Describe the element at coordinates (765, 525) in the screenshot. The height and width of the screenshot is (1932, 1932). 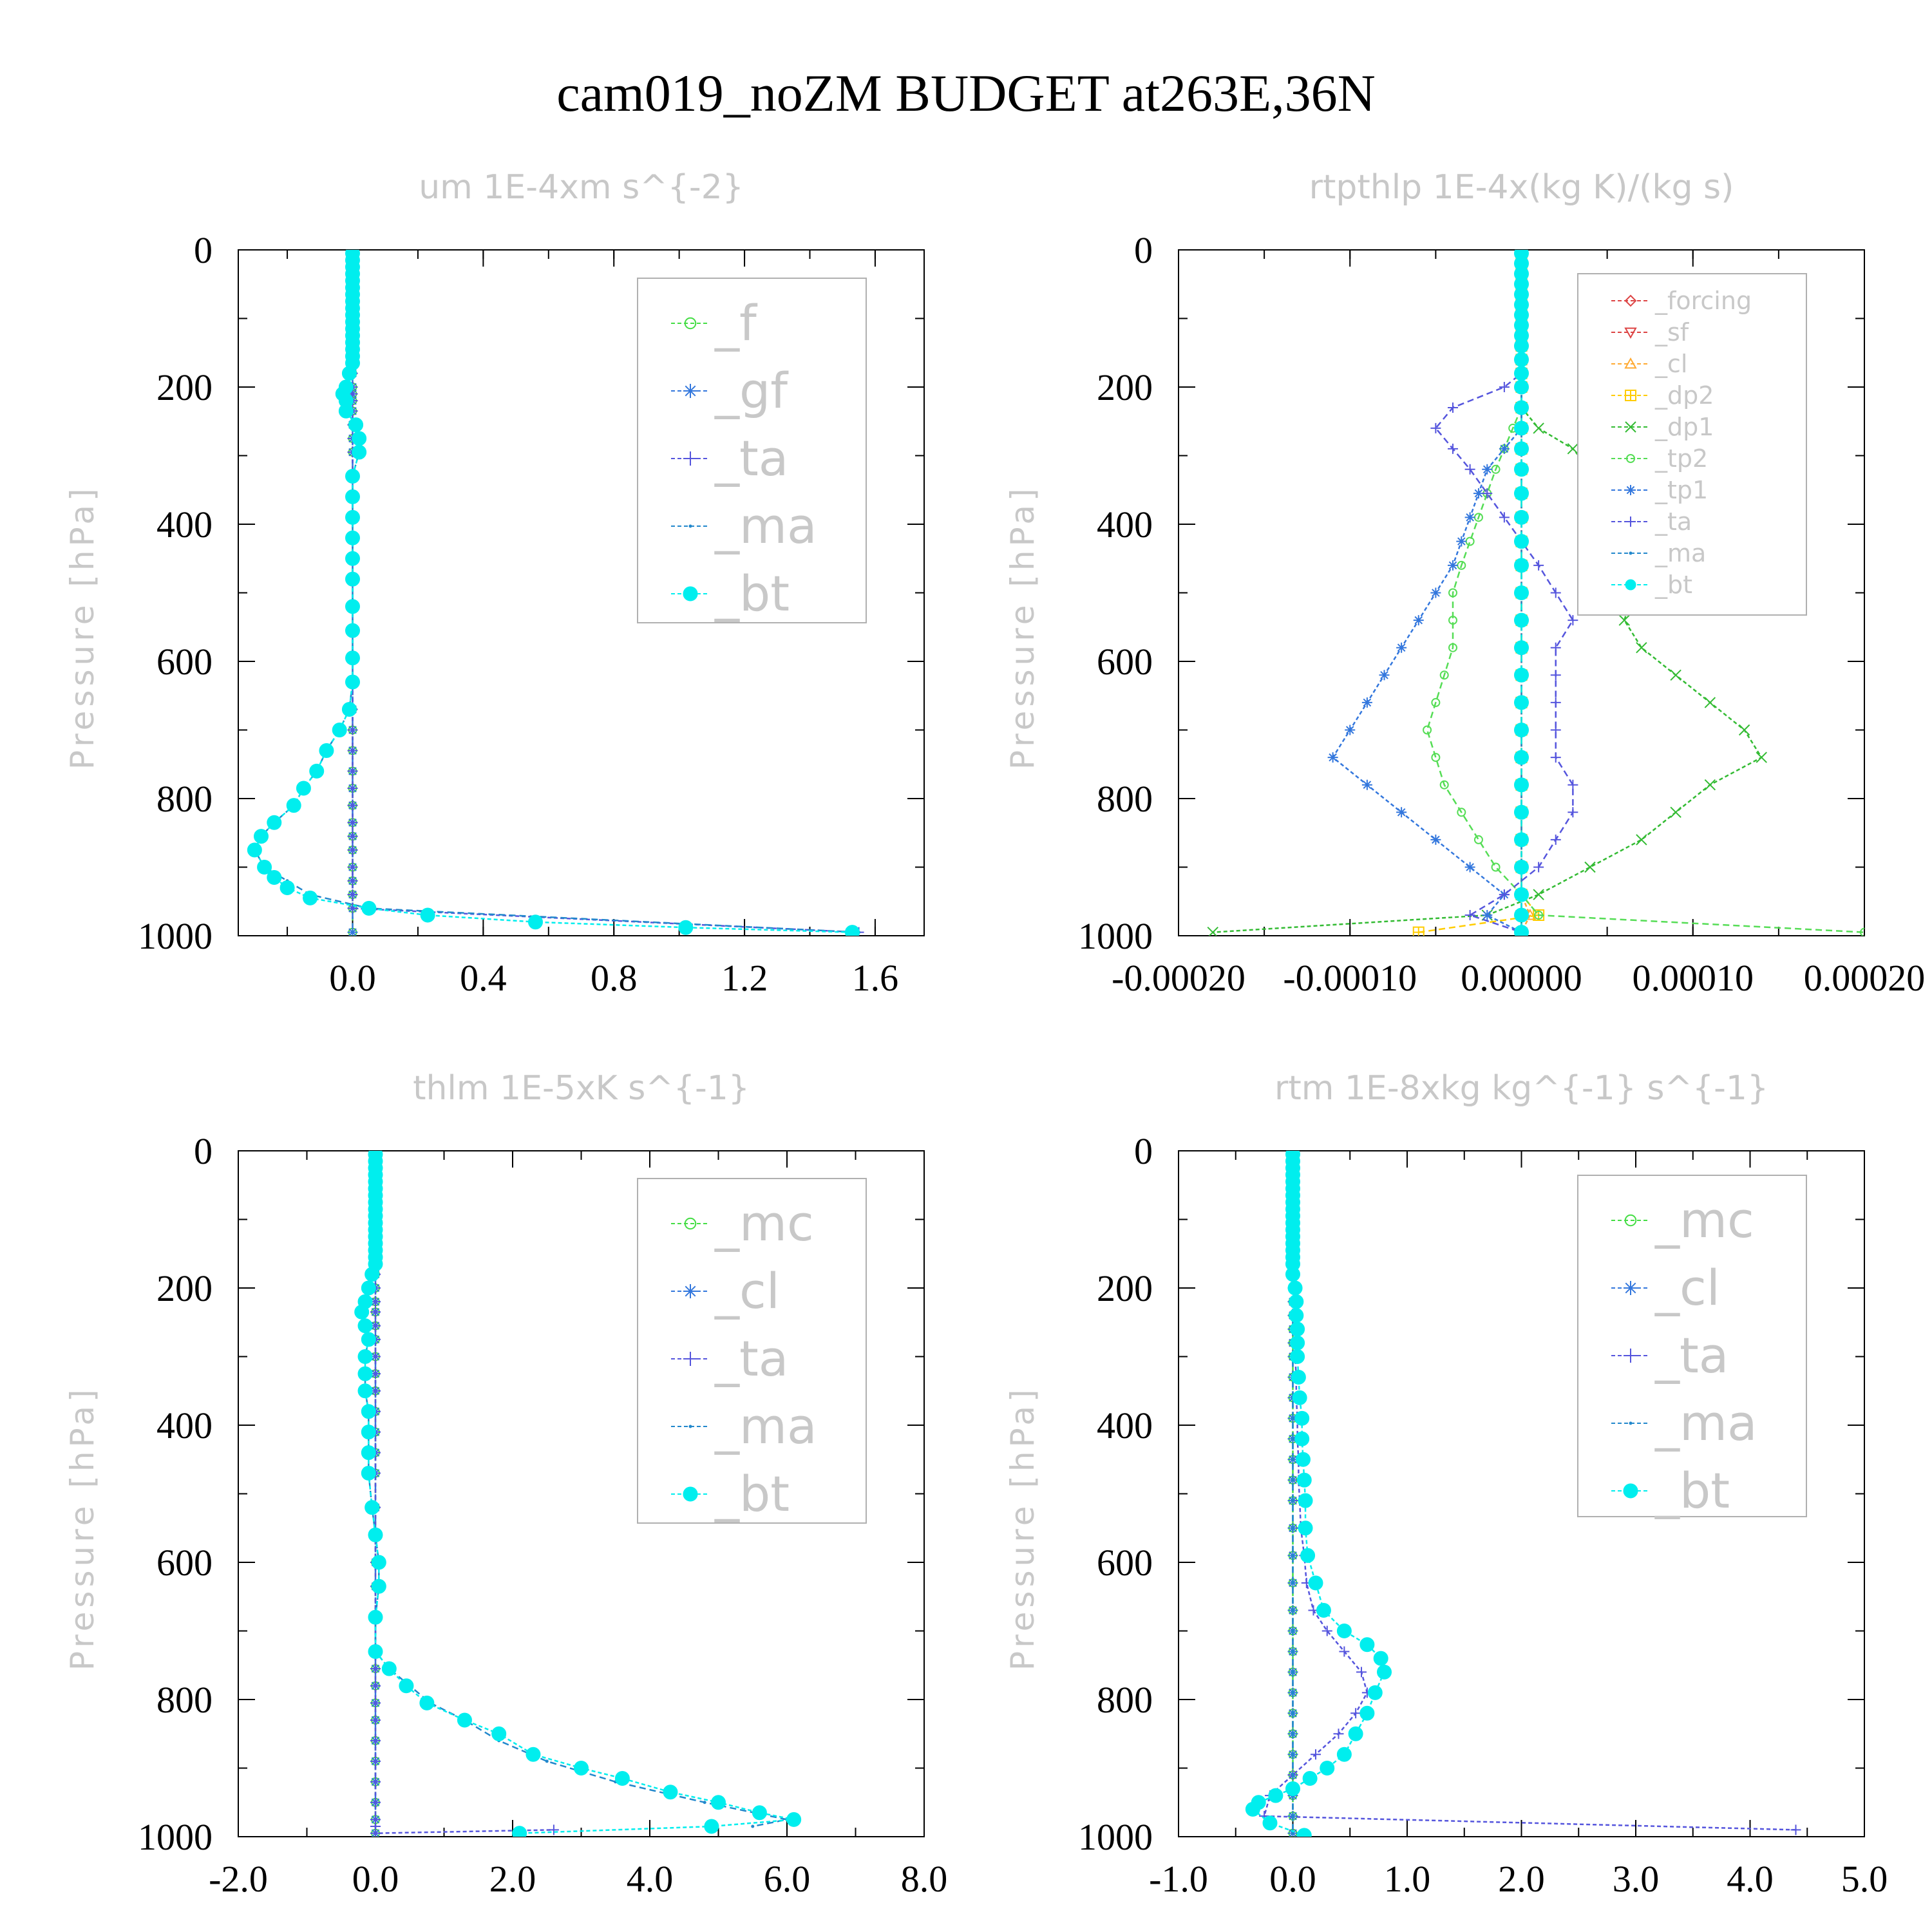
I see `legend-label: _ma` at that location.